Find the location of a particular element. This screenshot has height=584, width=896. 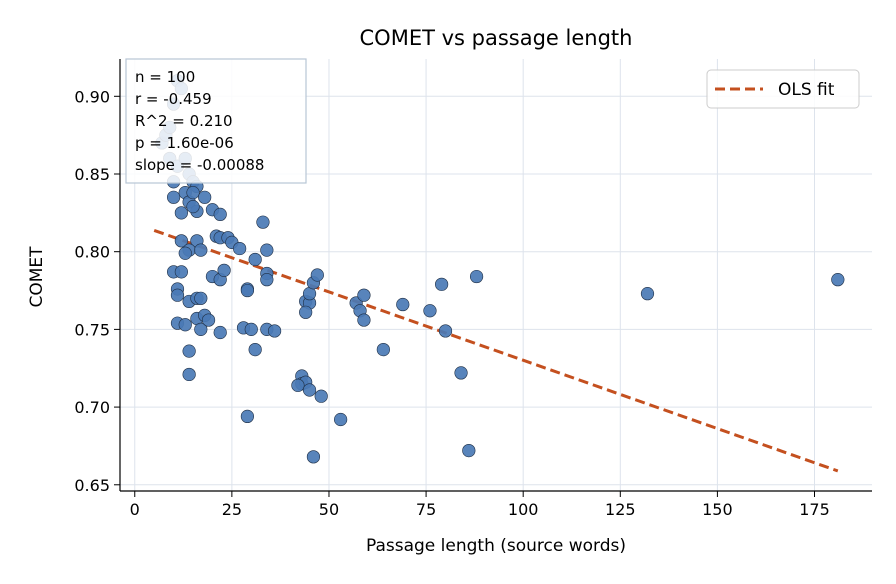

stats-r2: R^2 = 0.210 is located at coordinates (184, 121).